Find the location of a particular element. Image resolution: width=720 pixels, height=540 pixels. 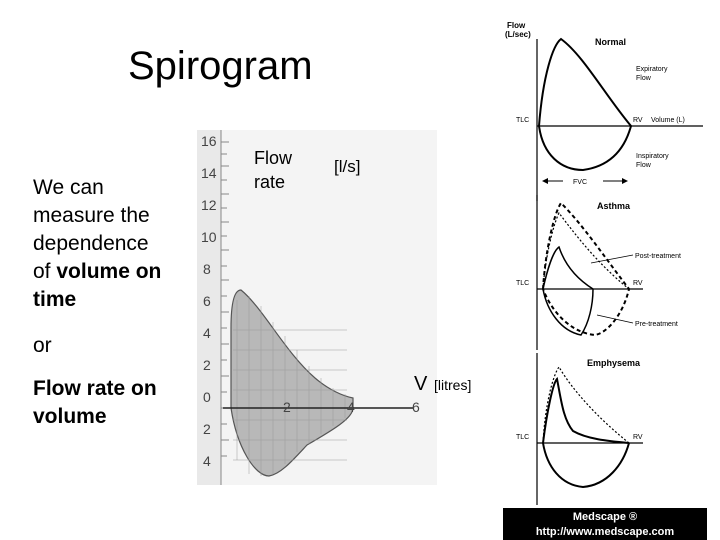

volume-symbol: V is located at coordinates (421, 384).